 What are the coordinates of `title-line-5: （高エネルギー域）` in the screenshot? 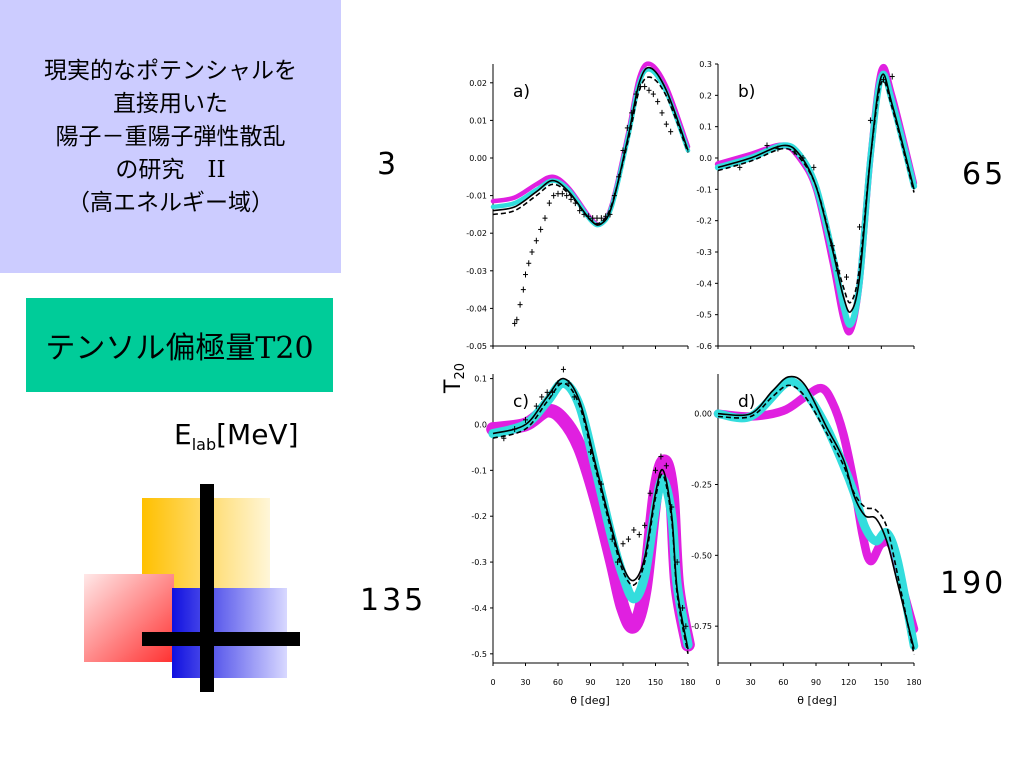 It's located at (170, 203).